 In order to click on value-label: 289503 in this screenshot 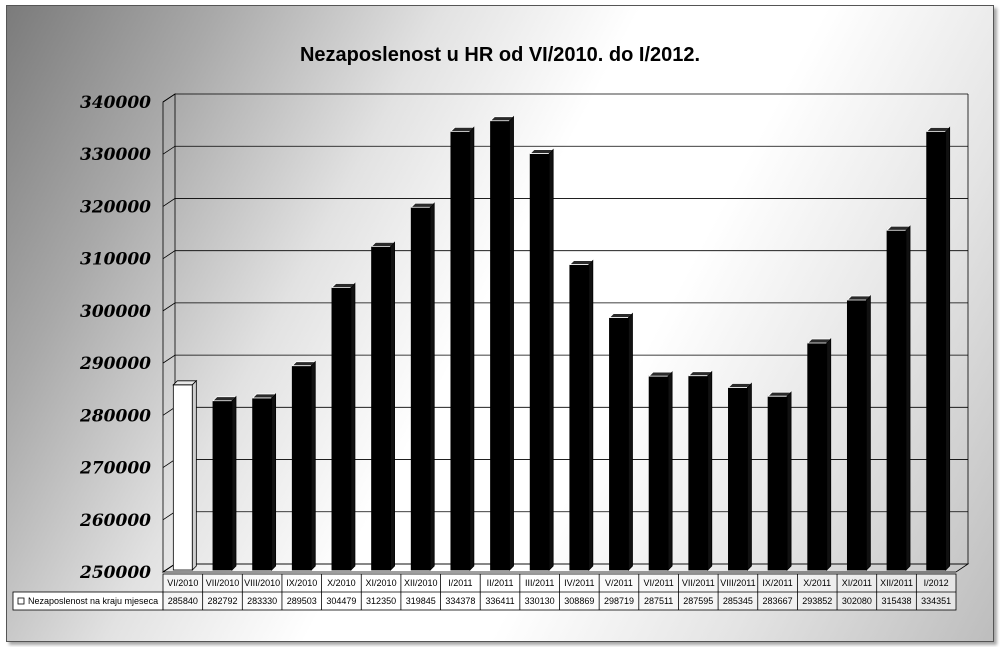, I will do `click(302, 601)`.